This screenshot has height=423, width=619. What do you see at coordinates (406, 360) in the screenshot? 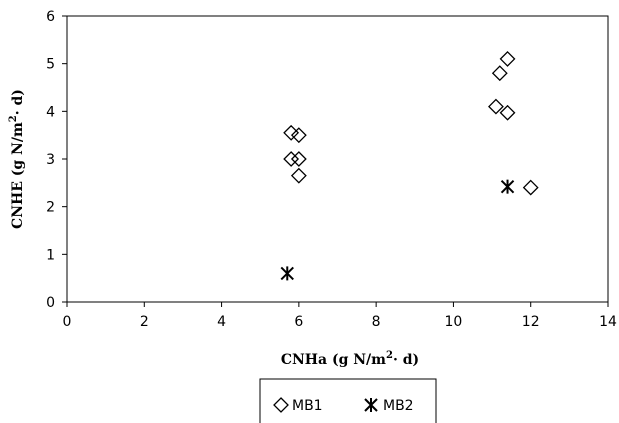
I see `x-axis-title-tail: · d)` at bounding box center [406, 360].